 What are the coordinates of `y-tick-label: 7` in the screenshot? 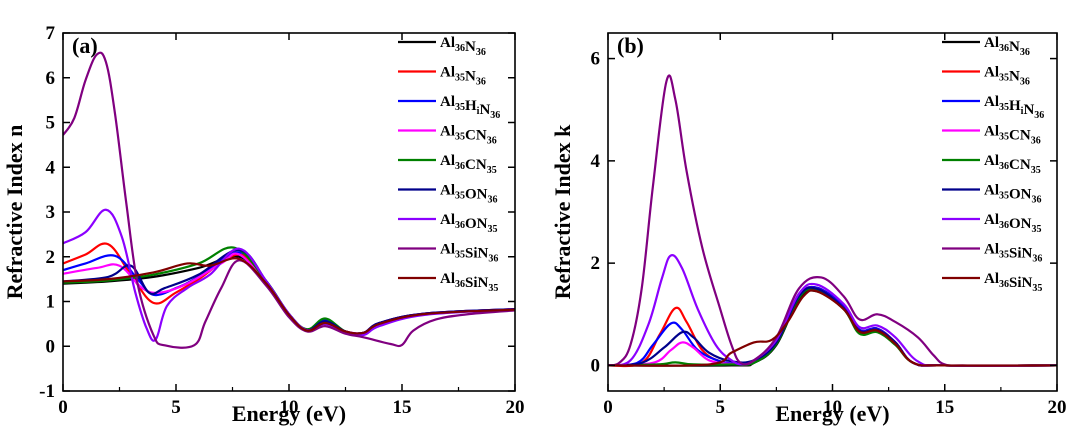 It's located at (51, 33).